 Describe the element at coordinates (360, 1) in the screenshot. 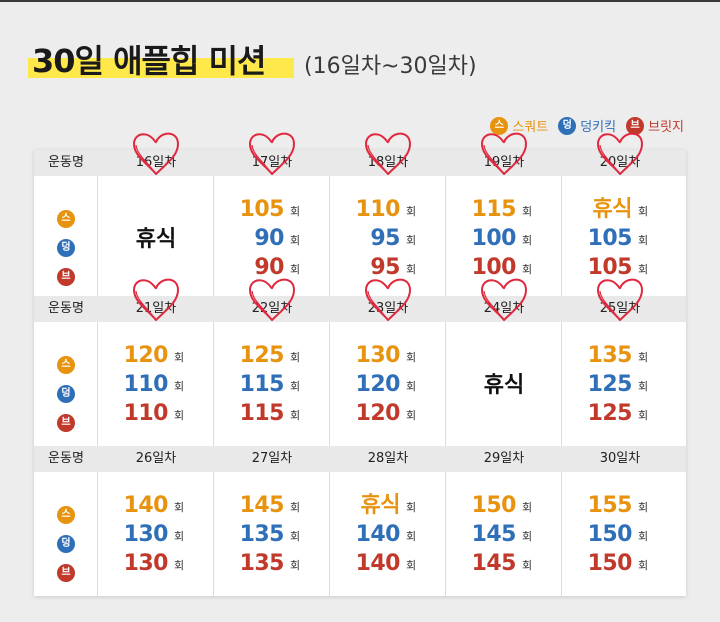

I see `top-border` at that location.